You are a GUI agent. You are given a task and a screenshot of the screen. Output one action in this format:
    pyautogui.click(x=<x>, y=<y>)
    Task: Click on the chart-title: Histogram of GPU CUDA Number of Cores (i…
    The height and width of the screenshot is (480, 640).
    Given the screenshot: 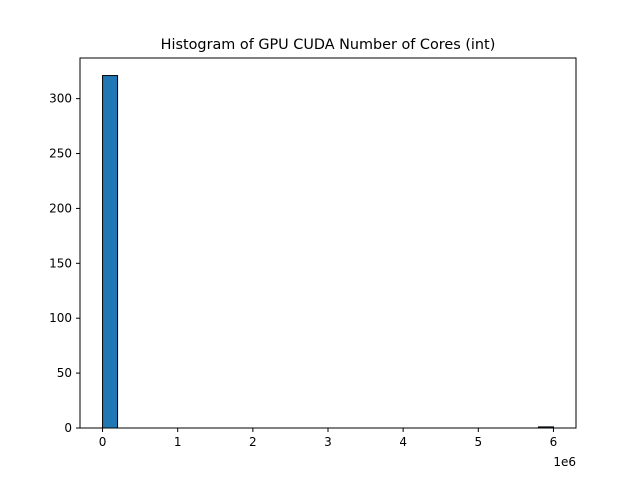 What is the action you would take?
    pyautogui.click(x=328, y=45)
    